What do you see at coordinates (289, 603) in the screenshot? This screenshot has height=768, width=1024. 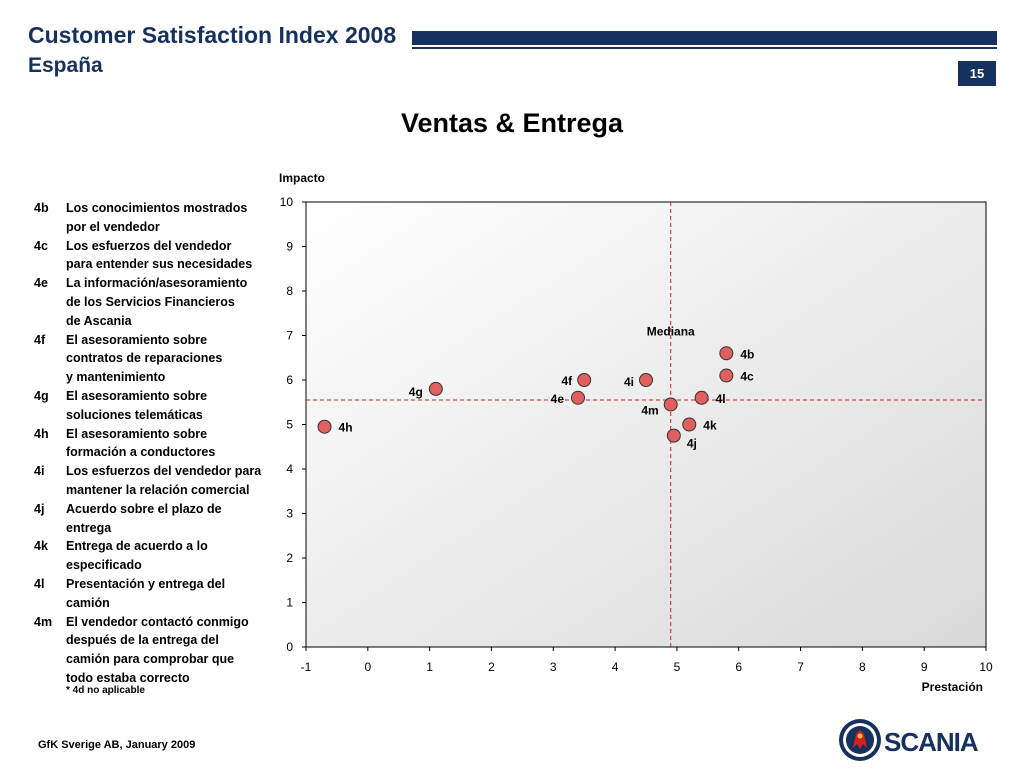 I see `y-tick-label: 1` at bounding box center [289, 603].